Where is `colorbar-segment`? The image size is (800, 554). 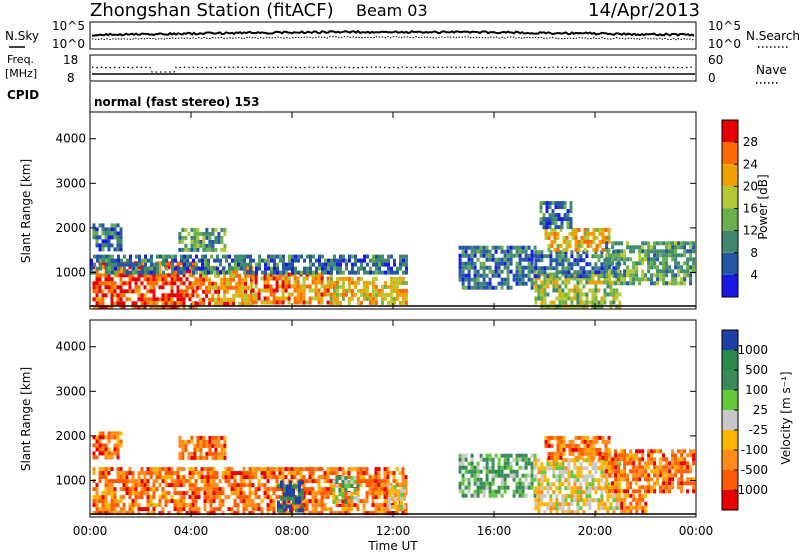 colorbar-segment is located at coordinates (730, 131).